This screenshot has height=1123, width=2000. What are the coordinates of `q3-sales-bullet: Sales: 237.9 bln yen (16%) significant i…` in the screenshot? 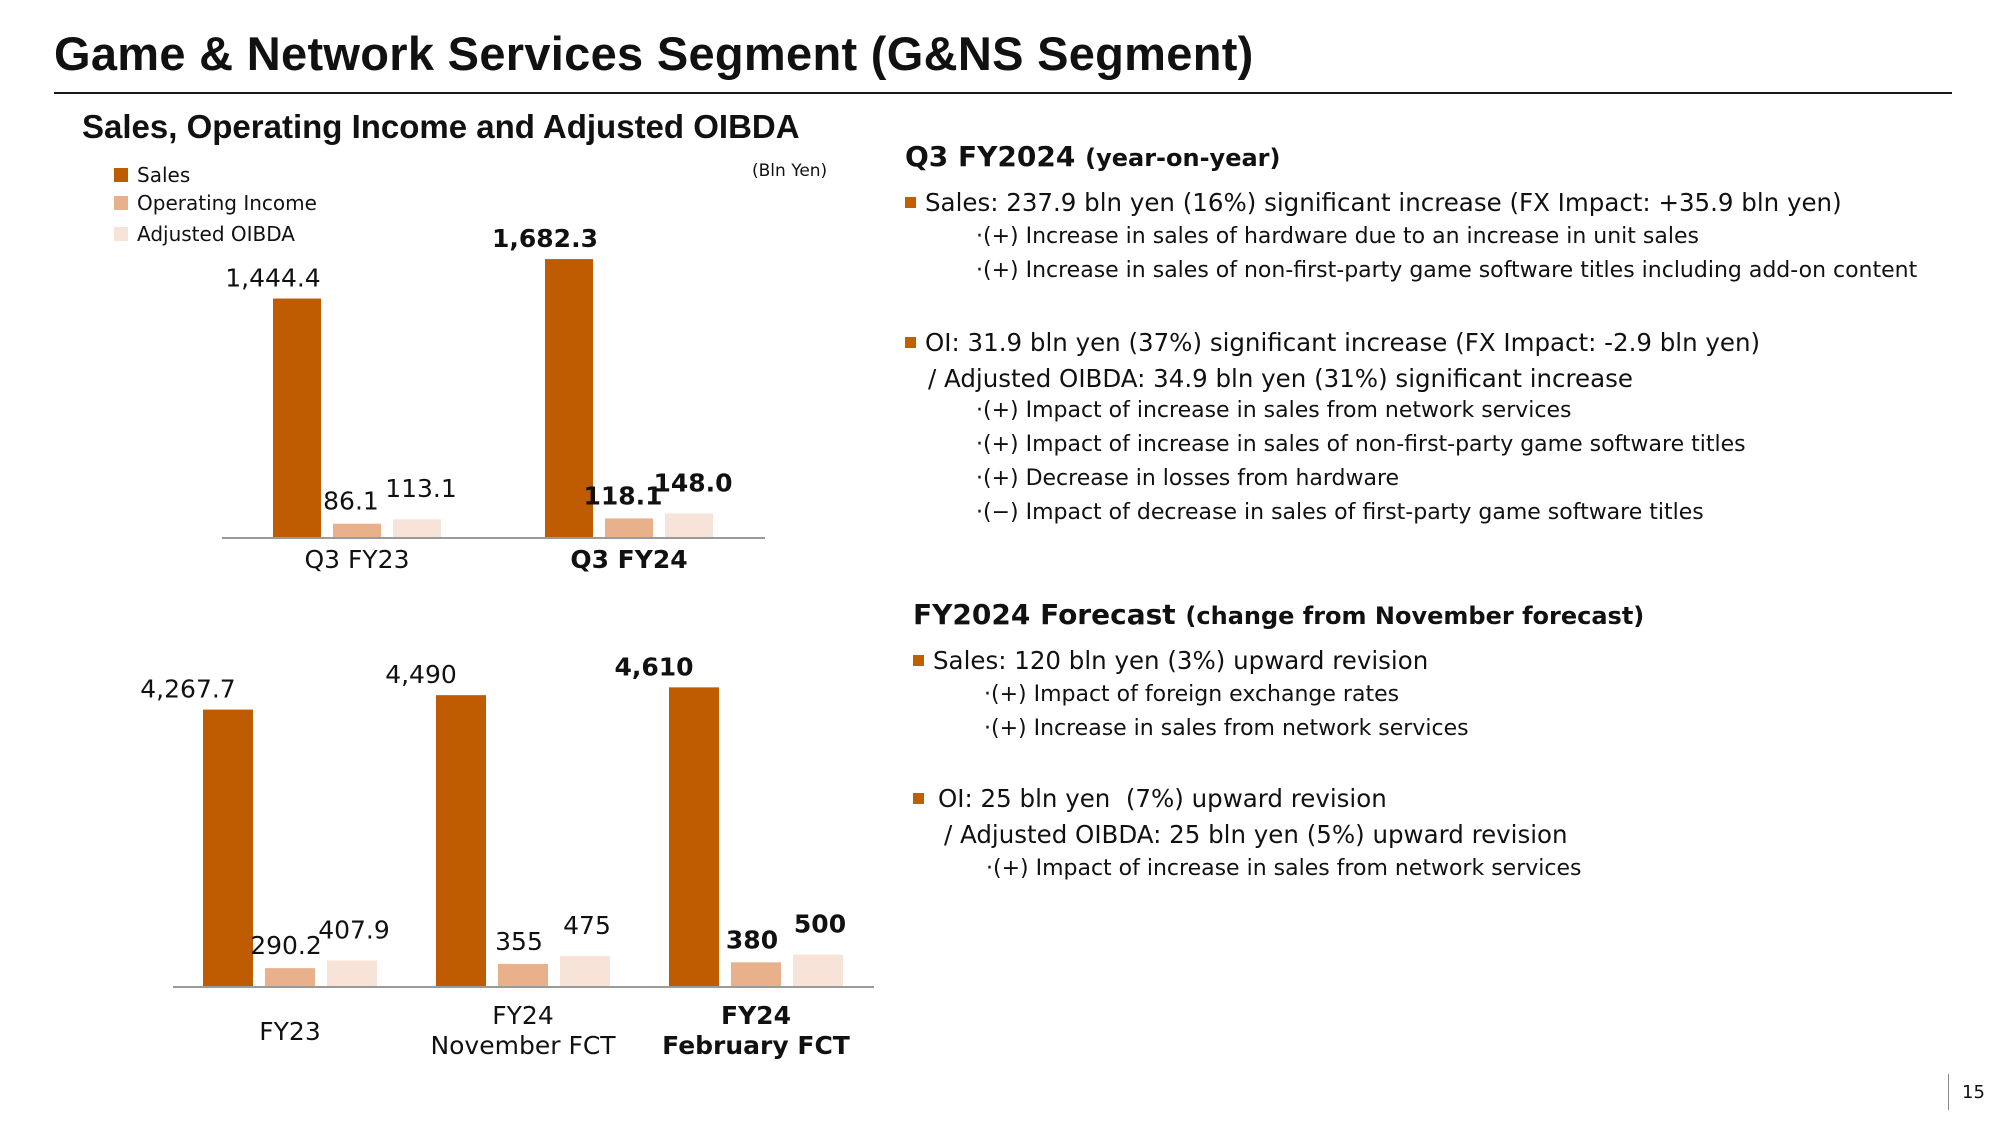 It's located at (1373, 202).